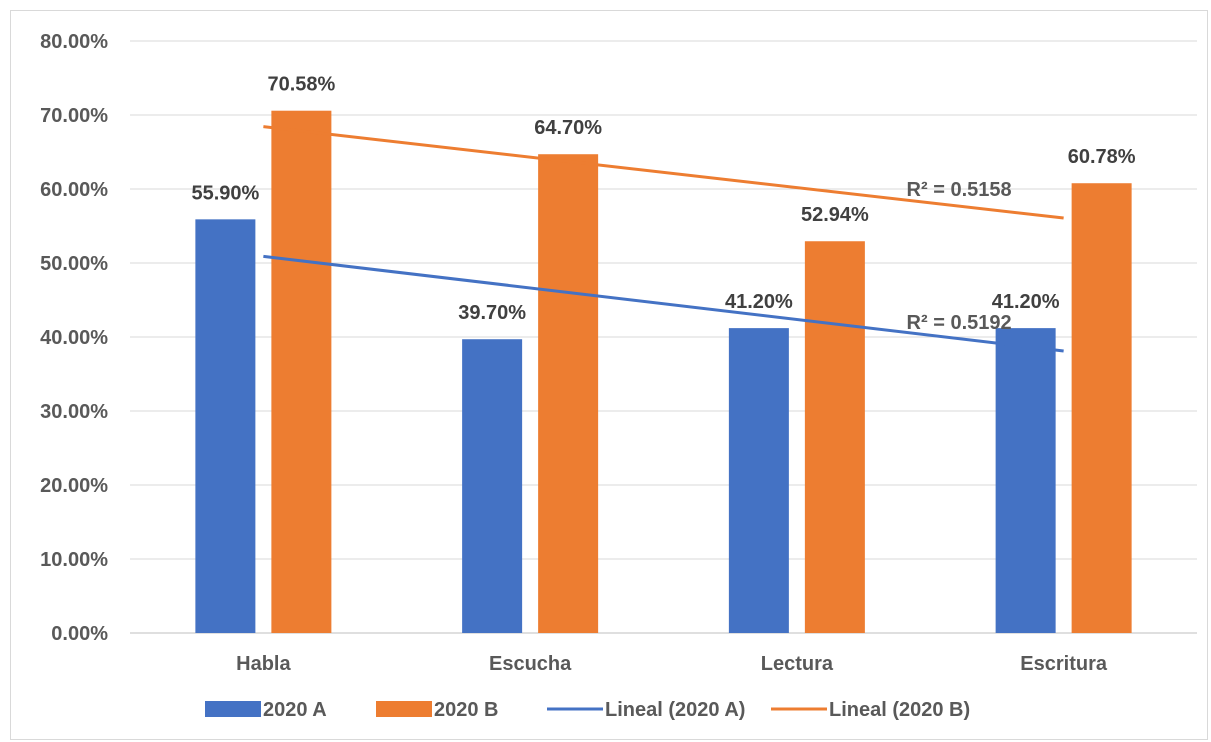 The width and height of the screenshot is (1211, 742). Describe the element at coordinates (663, 172) in the screenshot. I see `trendline-2020-b` at that location.